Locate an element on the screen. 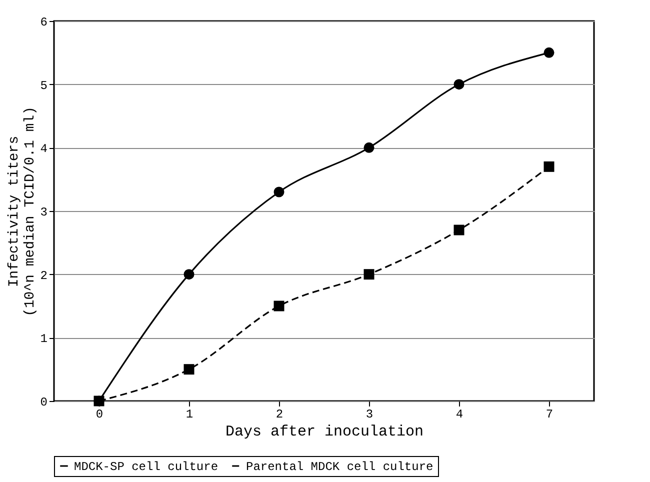  y-axis-title: Infectivity titers (10^n median TCID/0.1 ml) is located at coordinates (22, 211).